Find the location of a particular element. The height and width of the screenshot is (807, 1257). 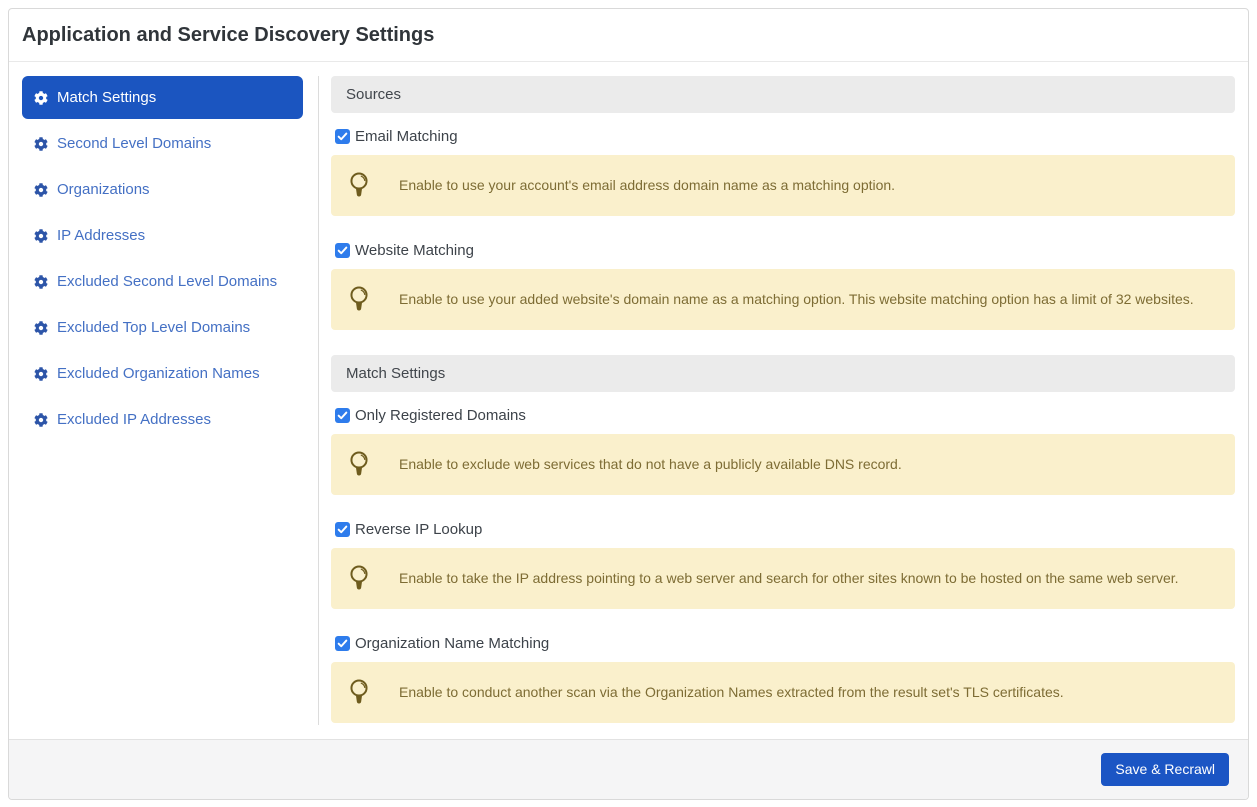

sidebar-item-match-settings: Match Settings is located at coordinates (162, 97).